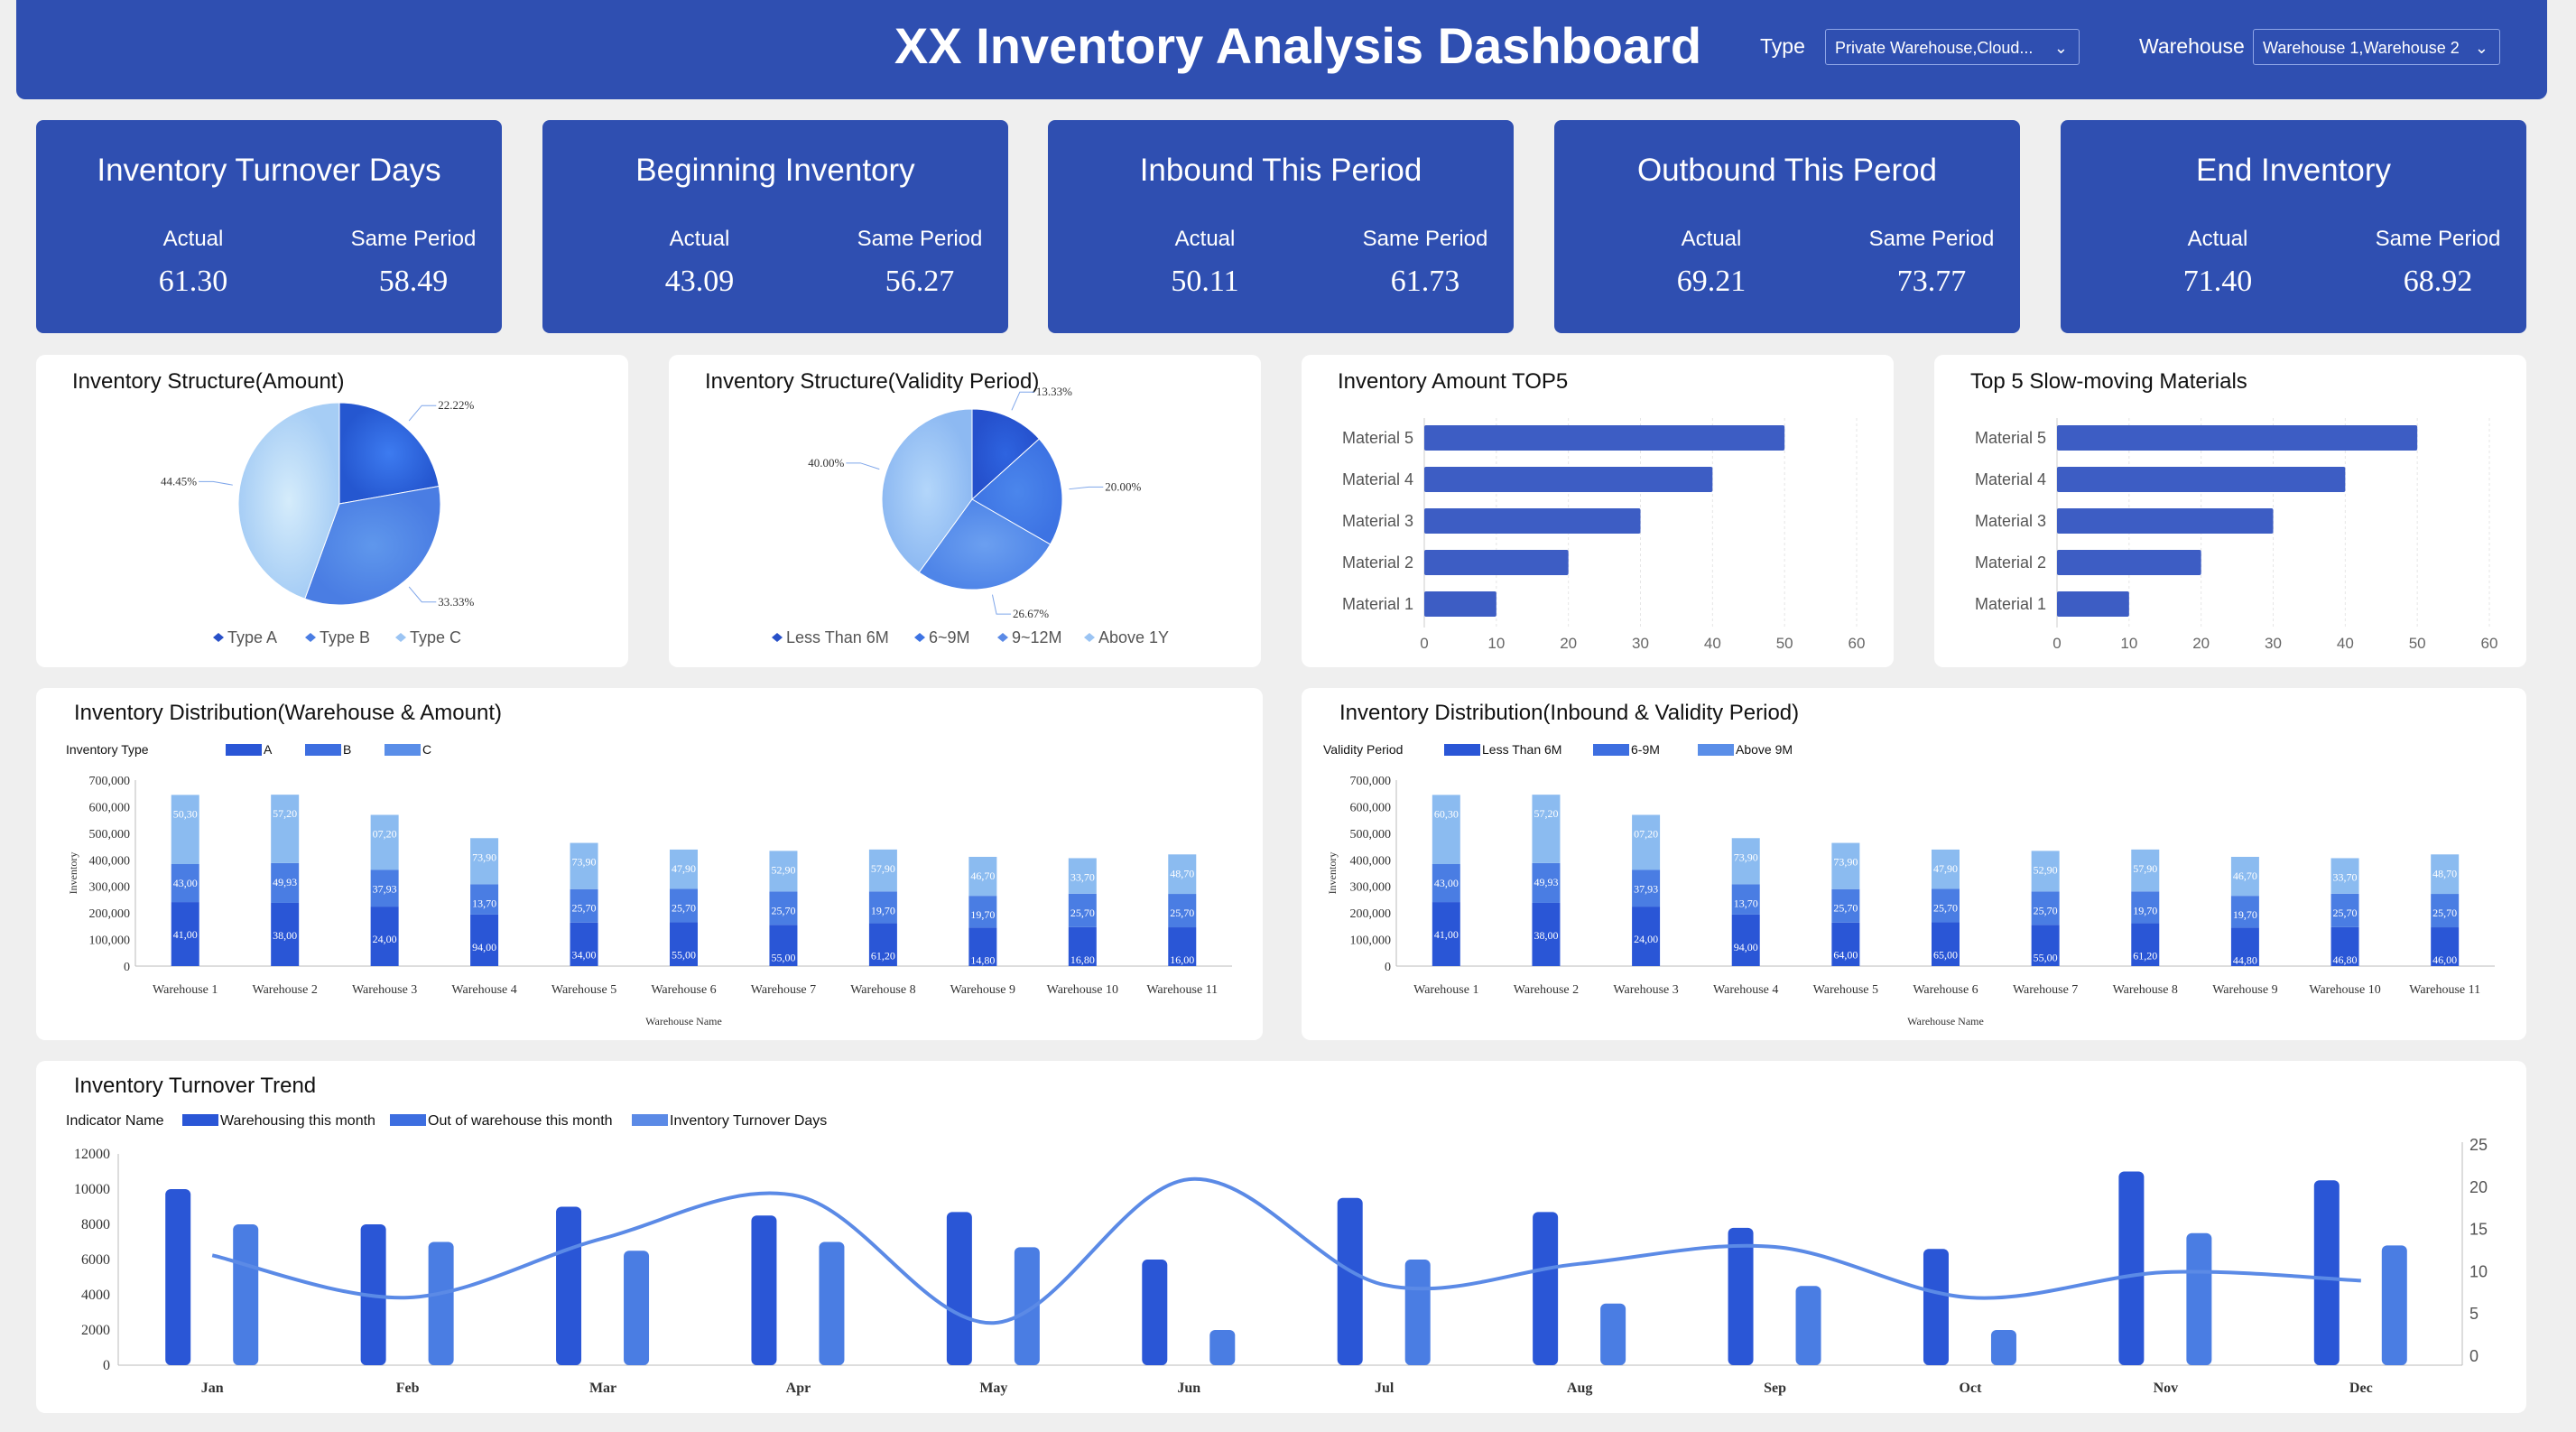 The width and height of the screenshot is (2576, 1432). Describe the element at coordinates (2192, 46) in the screenshot. I see `warehouse-filter-label: Warehouse` at that location.